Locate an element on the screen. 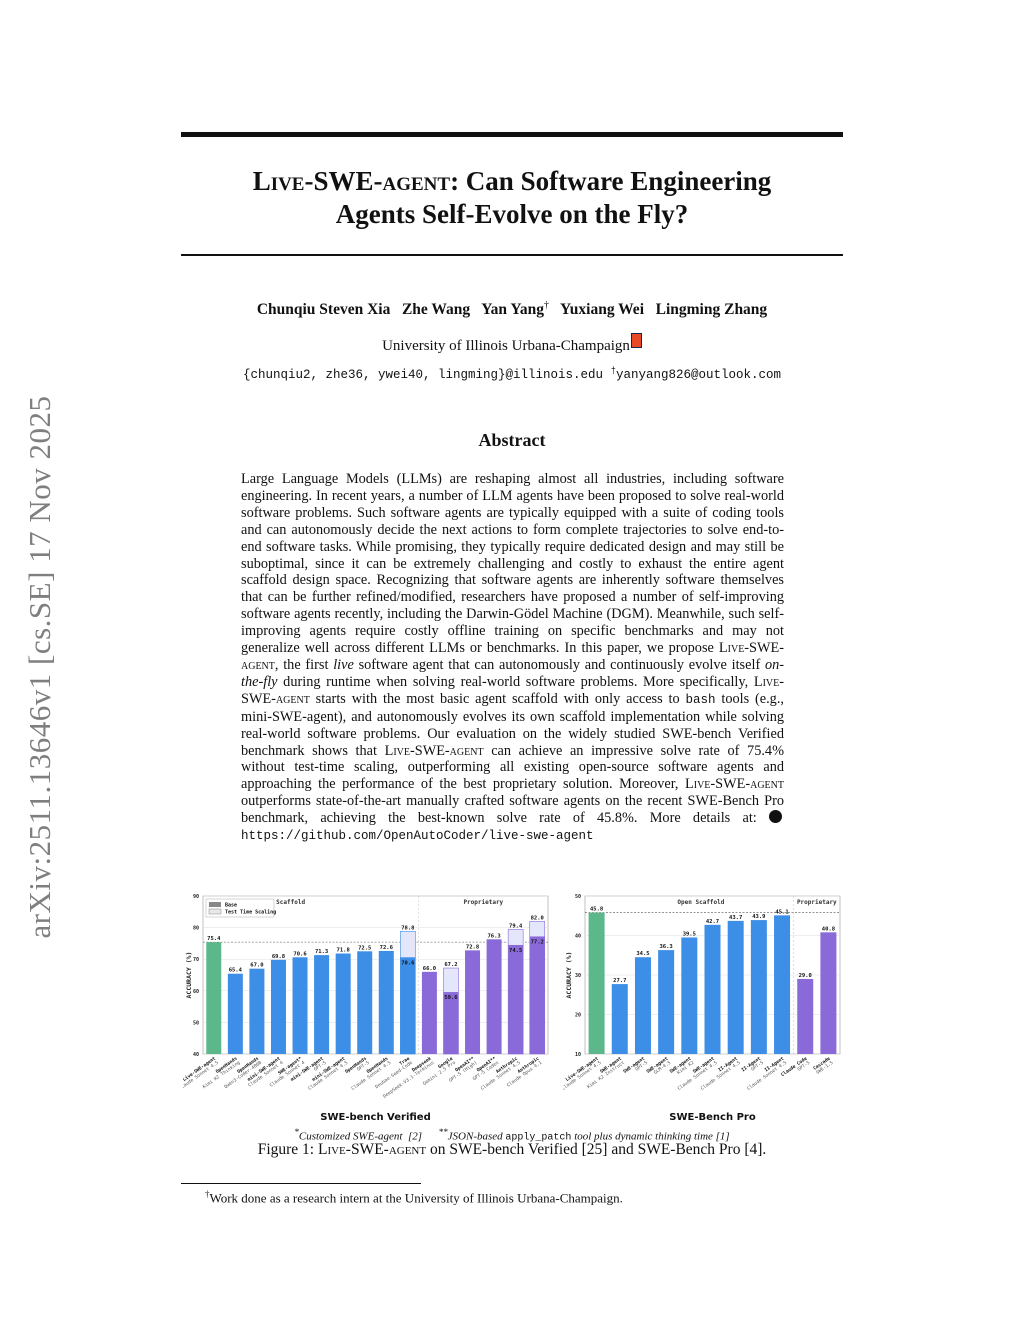 Image resolution: width=1024 pixels, height=1325 pixels. bar-value-label: 27.7 is located at coordinates (619, 981).